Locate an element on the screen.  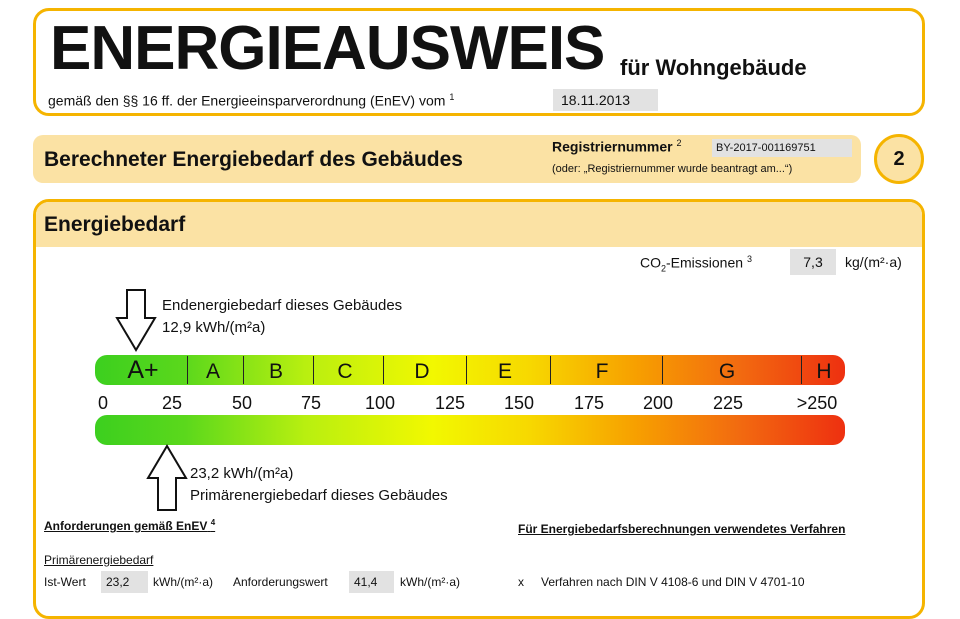
method-checkmark: x is located at coordinates (521, 582).